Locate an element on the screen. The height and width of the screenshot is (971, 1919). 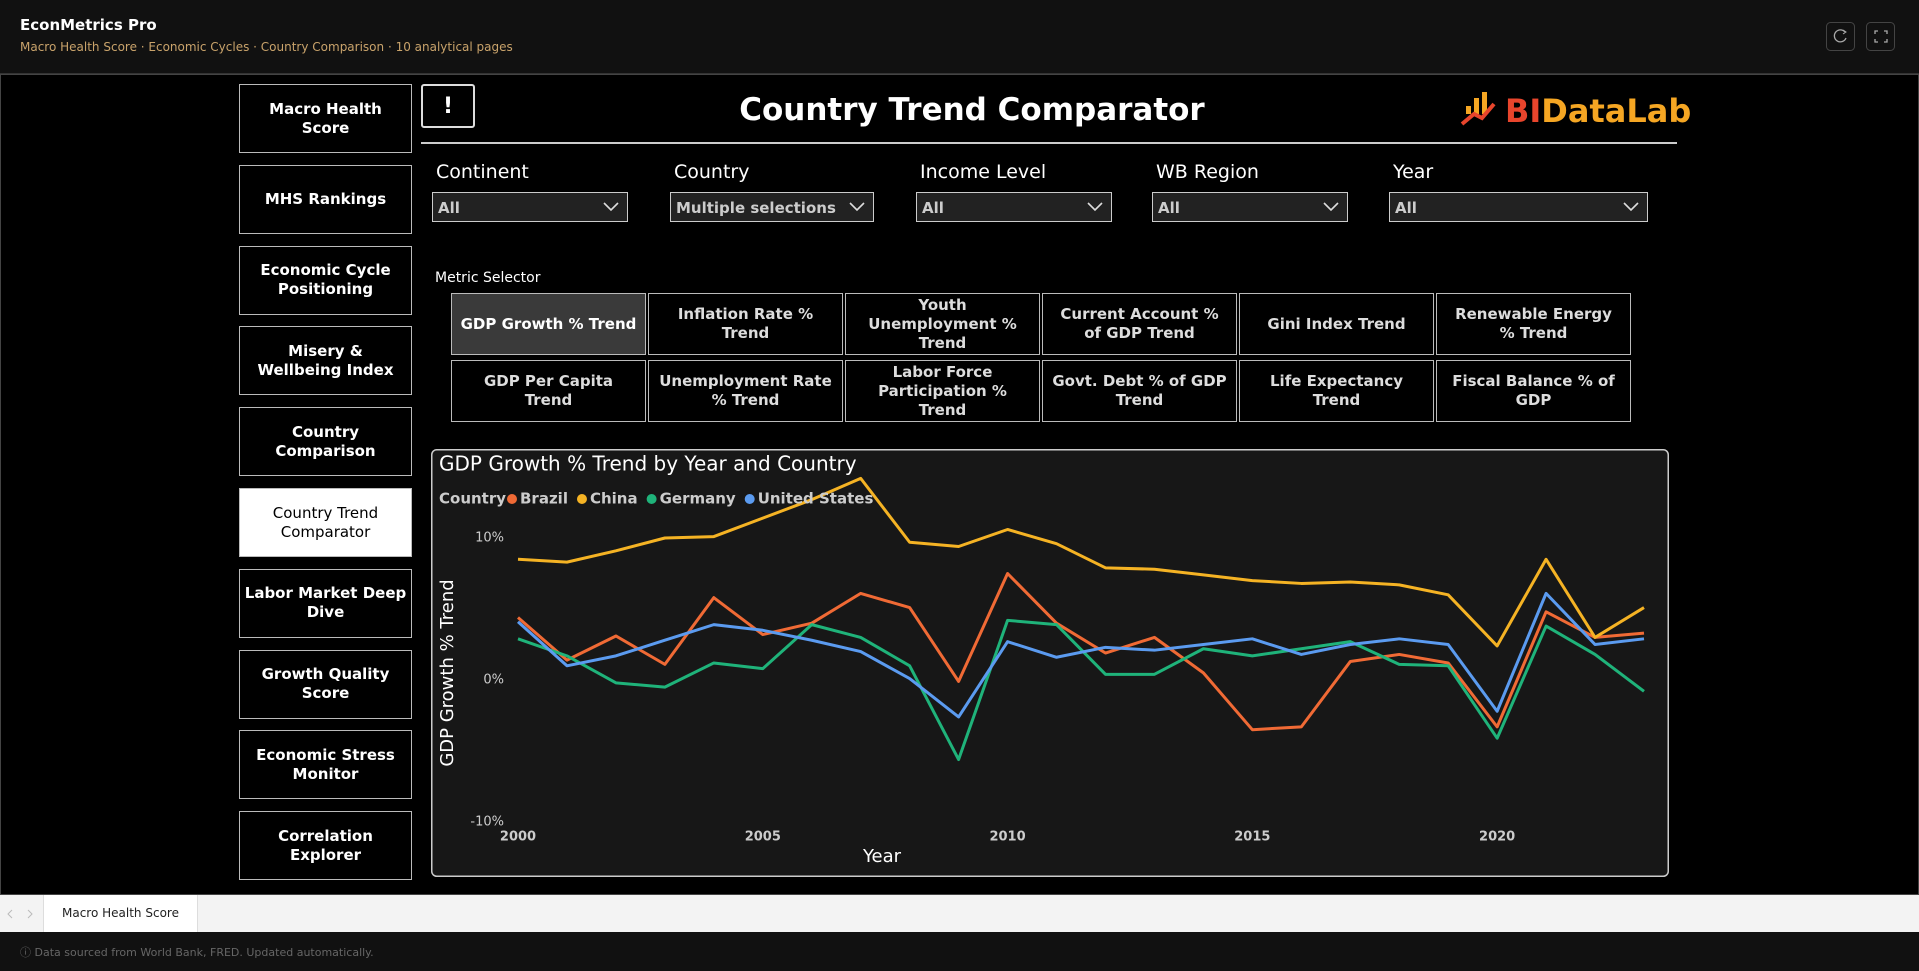
x-axis-label: Year is located at coordinates (882, 856).